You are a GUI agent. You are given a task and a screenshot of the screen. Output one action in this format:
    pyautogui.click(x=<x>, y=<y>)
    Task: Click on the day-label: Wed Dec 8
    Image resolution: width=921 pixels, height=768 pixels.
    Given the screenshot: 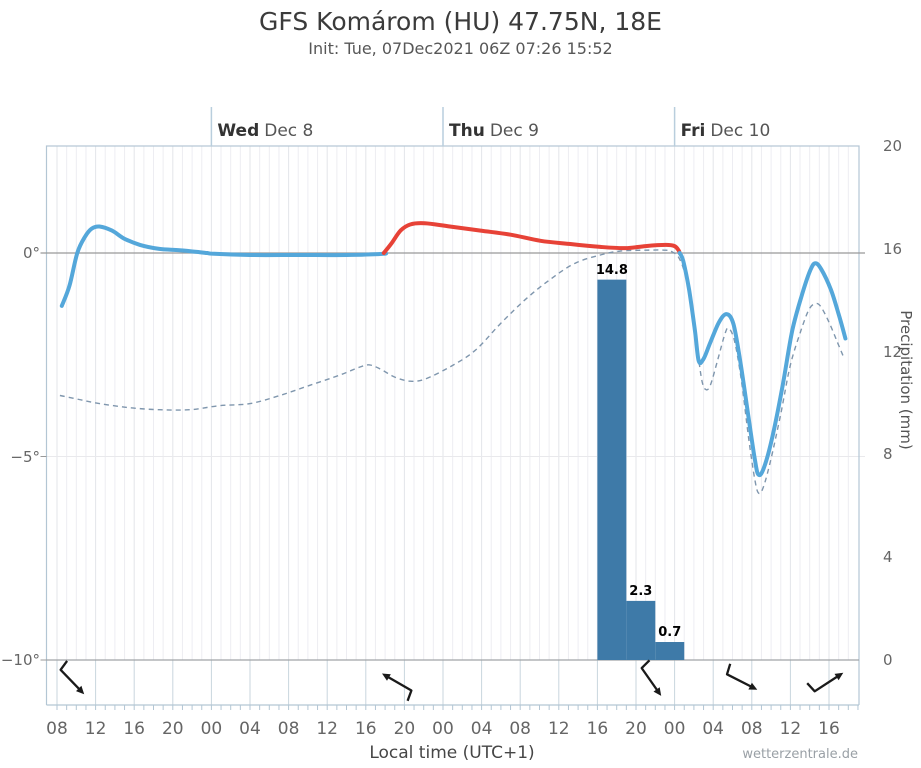 What is the action you would take?
    pyautogui.click(x=265, y=131)
    